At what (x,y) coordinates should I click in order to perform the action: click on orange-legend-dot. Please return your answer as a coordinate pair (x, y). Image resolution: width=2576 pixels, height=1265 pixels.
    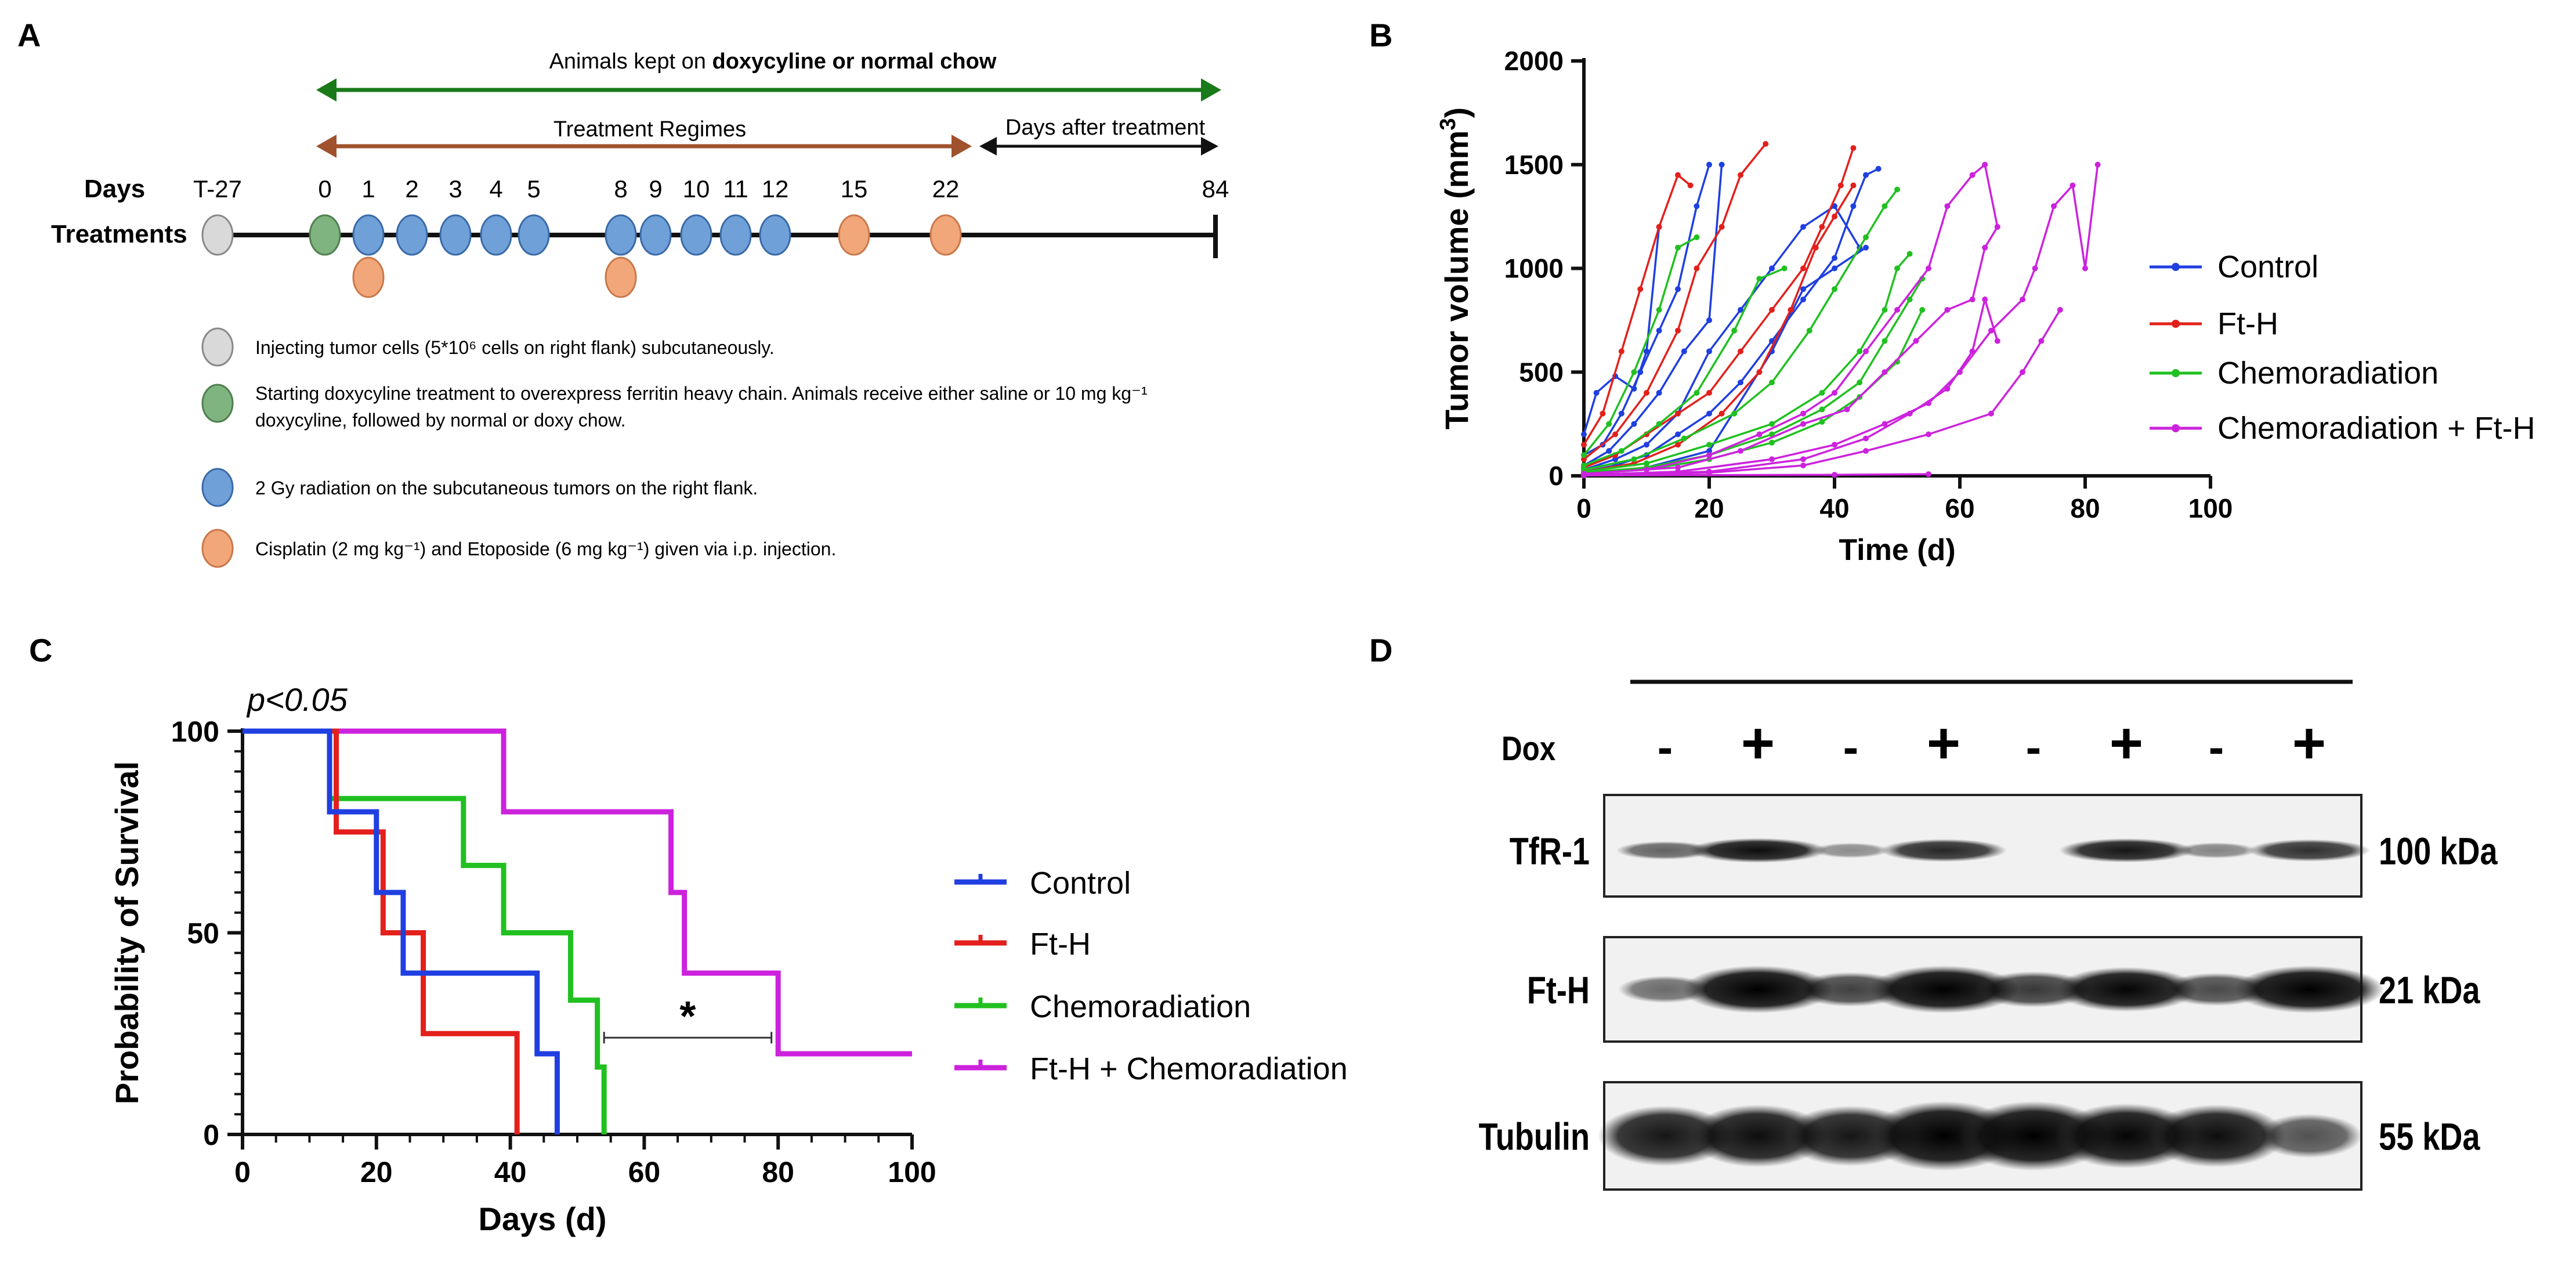
    Looking at the image, I should click on (217, 548).